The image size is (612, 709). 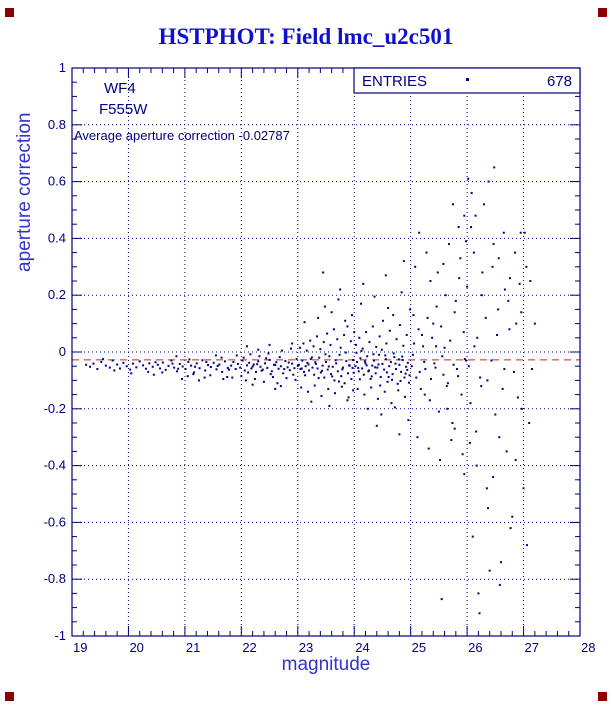 I want to click on svg-text: 0.8, so click(x=57, y=124).